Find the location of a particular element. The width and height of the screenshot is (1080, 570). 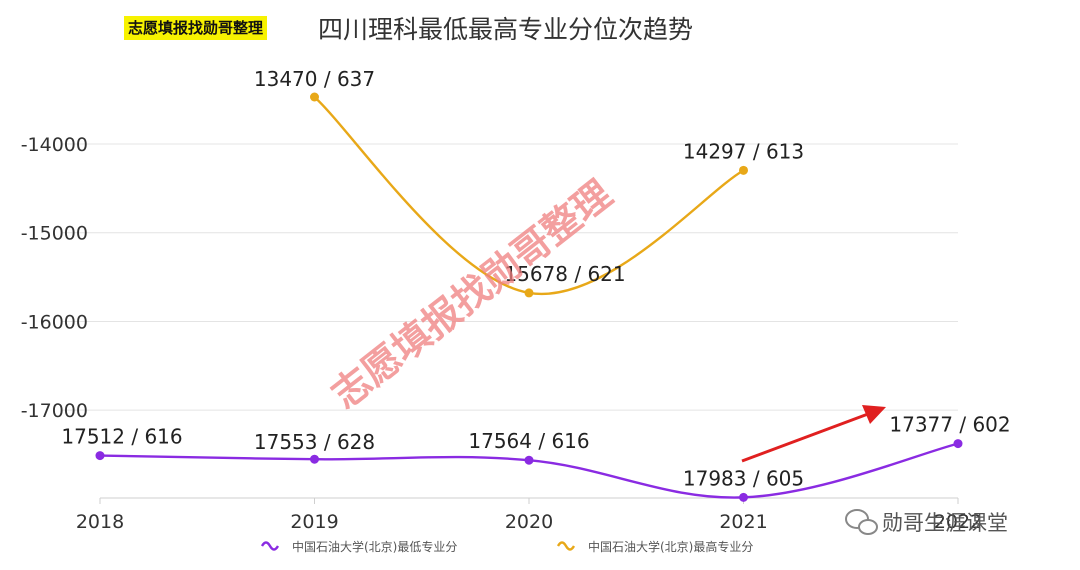

data-label: 17377 / 602 is located at coordinates (949, 425).